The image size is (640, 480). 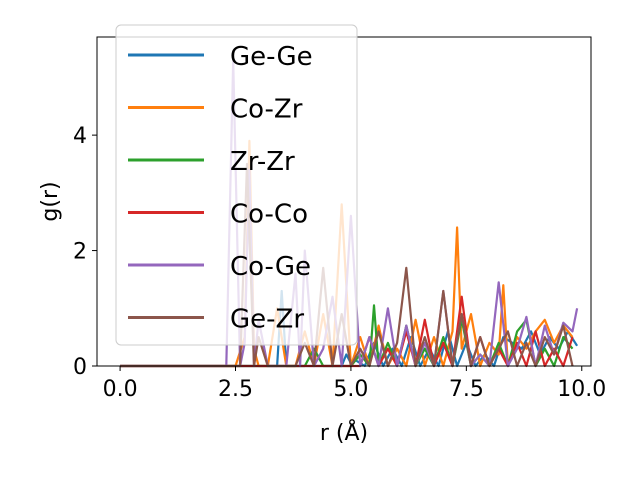 I want to click on x-tick-label: 5.0, so click(x=350, y=389).